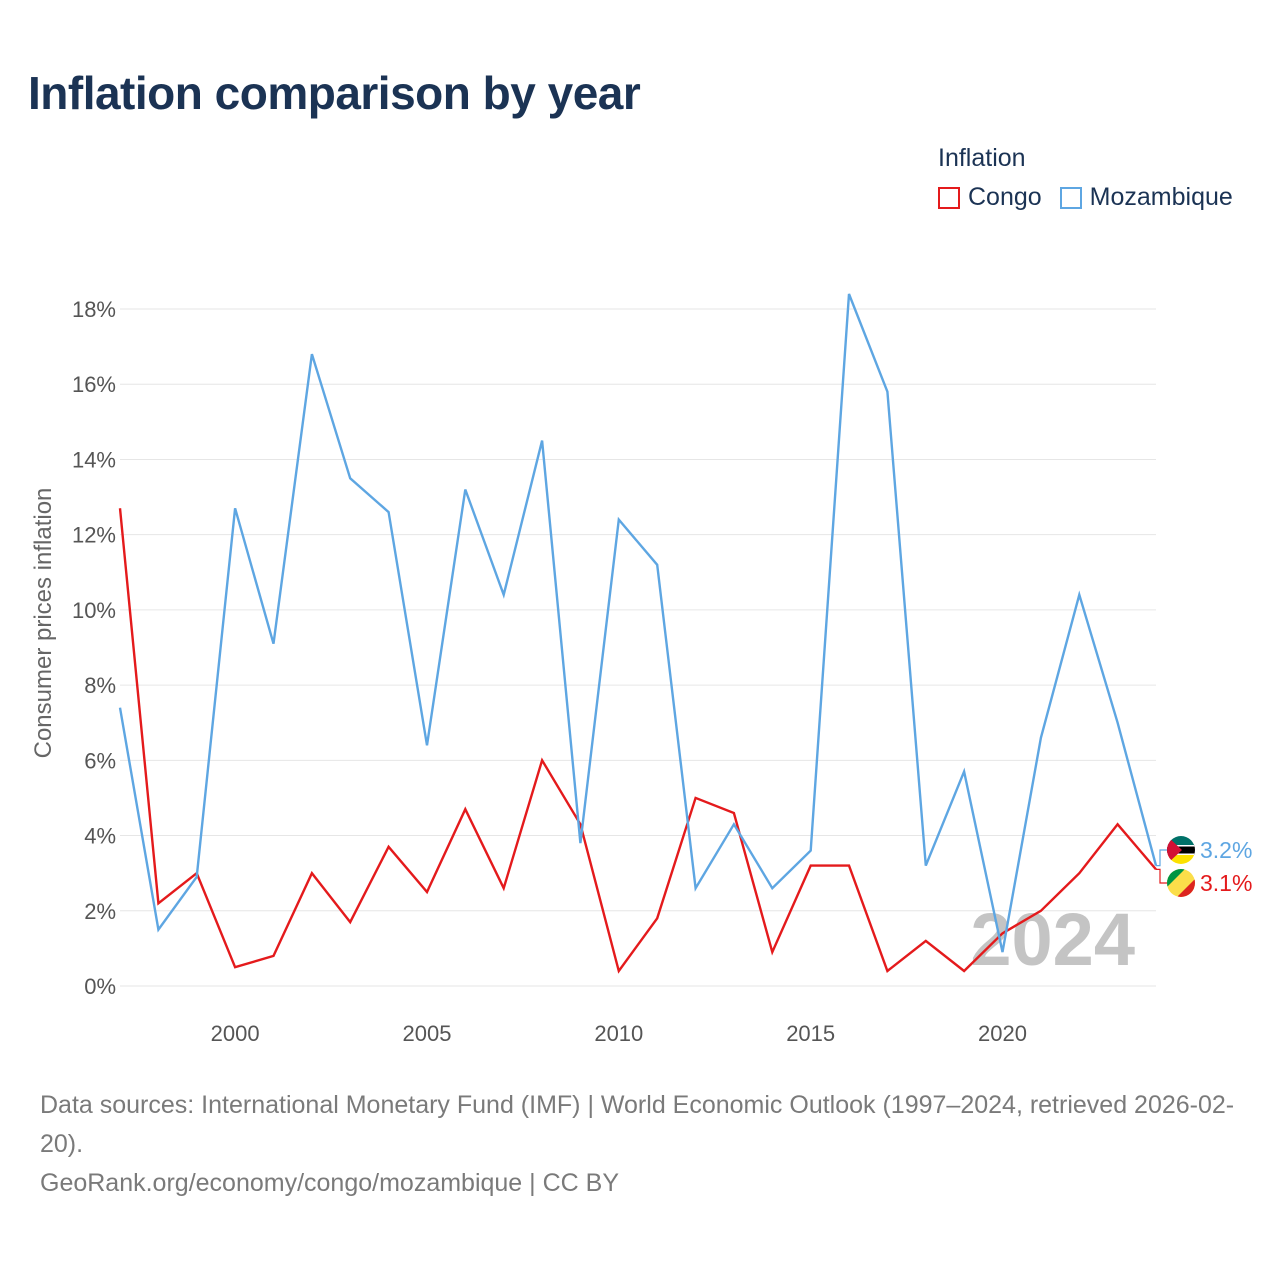 This screenshot has height=1280, width=1280. Describe the element at coordinates (334, 93) in the screenshot. I see `chart-title: Inflation comparison by year` at that location.